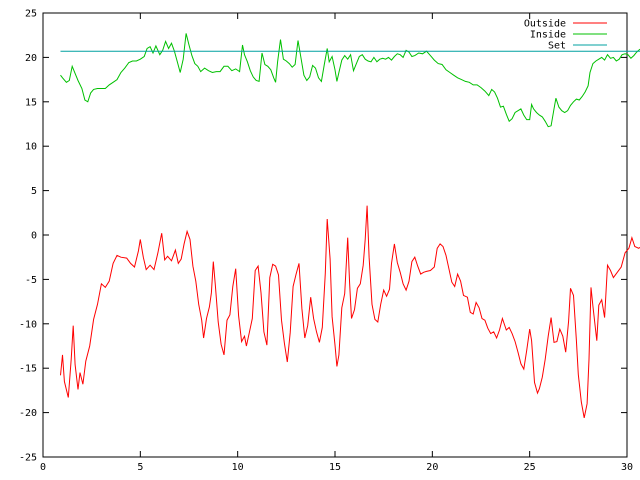 The image size is (640, 480). Describe the element at coordinates (557, 46) in the screenshot. I see `legend-label-set: Set` at that location.